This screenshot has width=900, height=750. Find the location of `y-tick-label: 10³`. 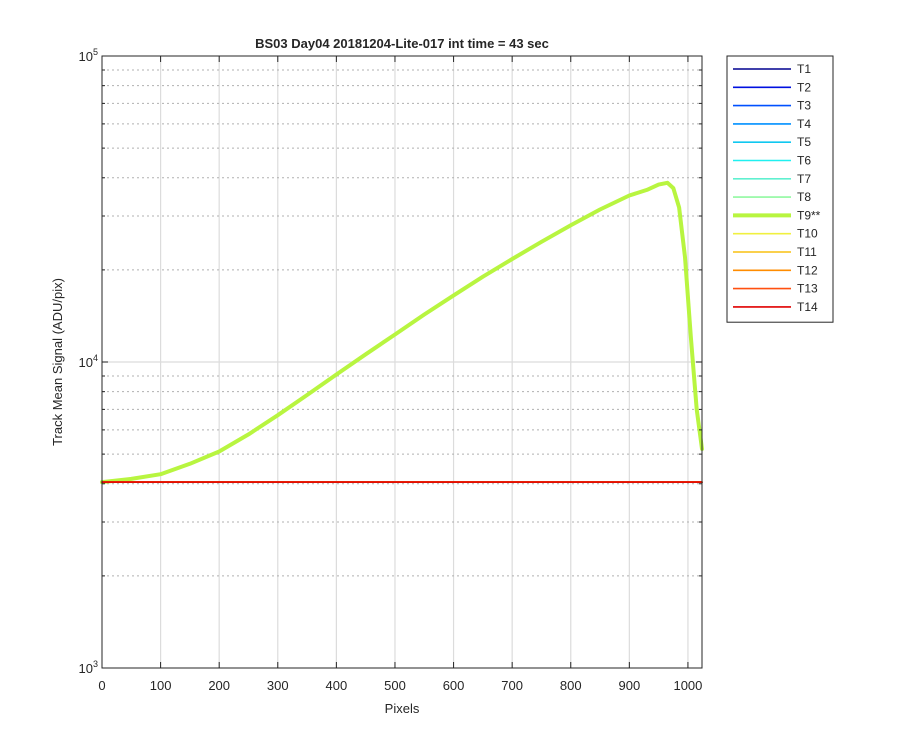

y-tick-label: 10³ is located at coordinates (88, 667).